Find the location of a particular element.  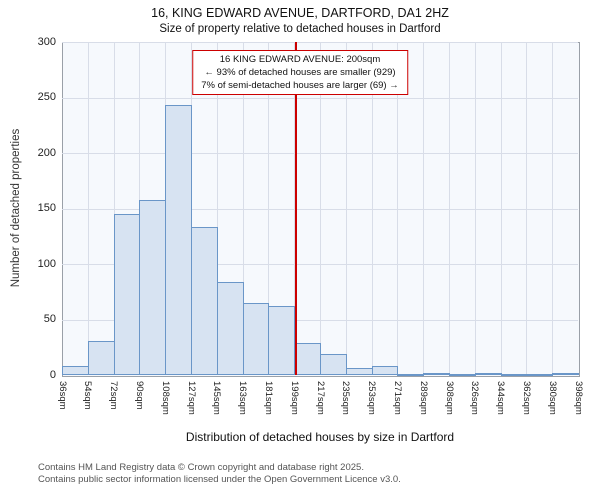

x-tick-label: 199sqm is located at coordinates (294, 398).